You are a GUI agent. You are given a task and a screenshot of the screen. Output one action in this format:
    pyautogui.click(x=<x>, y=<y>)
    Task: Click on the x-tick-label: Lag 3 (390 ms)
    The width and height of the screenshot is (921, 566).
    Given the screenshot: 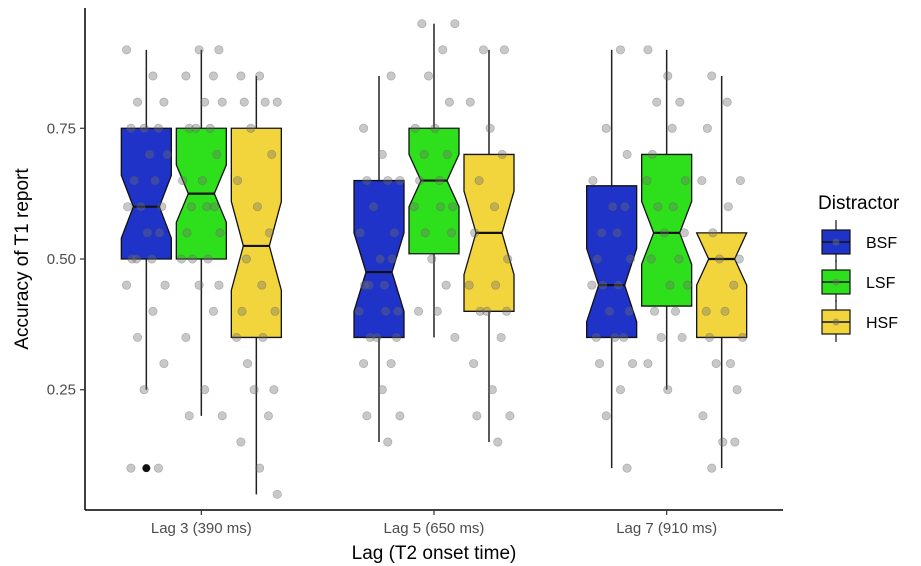 What is the action you would take?
    pyautogui.click(x=201, y=528)
    